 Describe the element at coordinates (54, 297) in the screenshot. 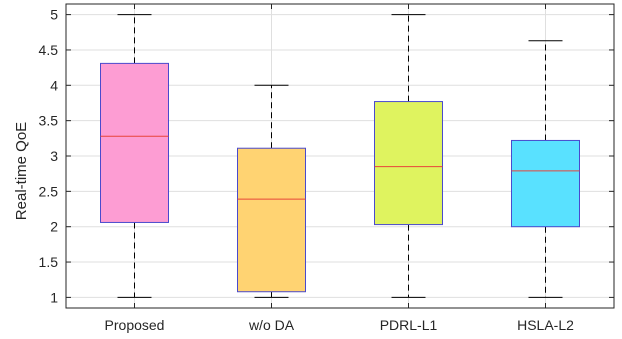

I see `y-tick-label: 1` at that location.